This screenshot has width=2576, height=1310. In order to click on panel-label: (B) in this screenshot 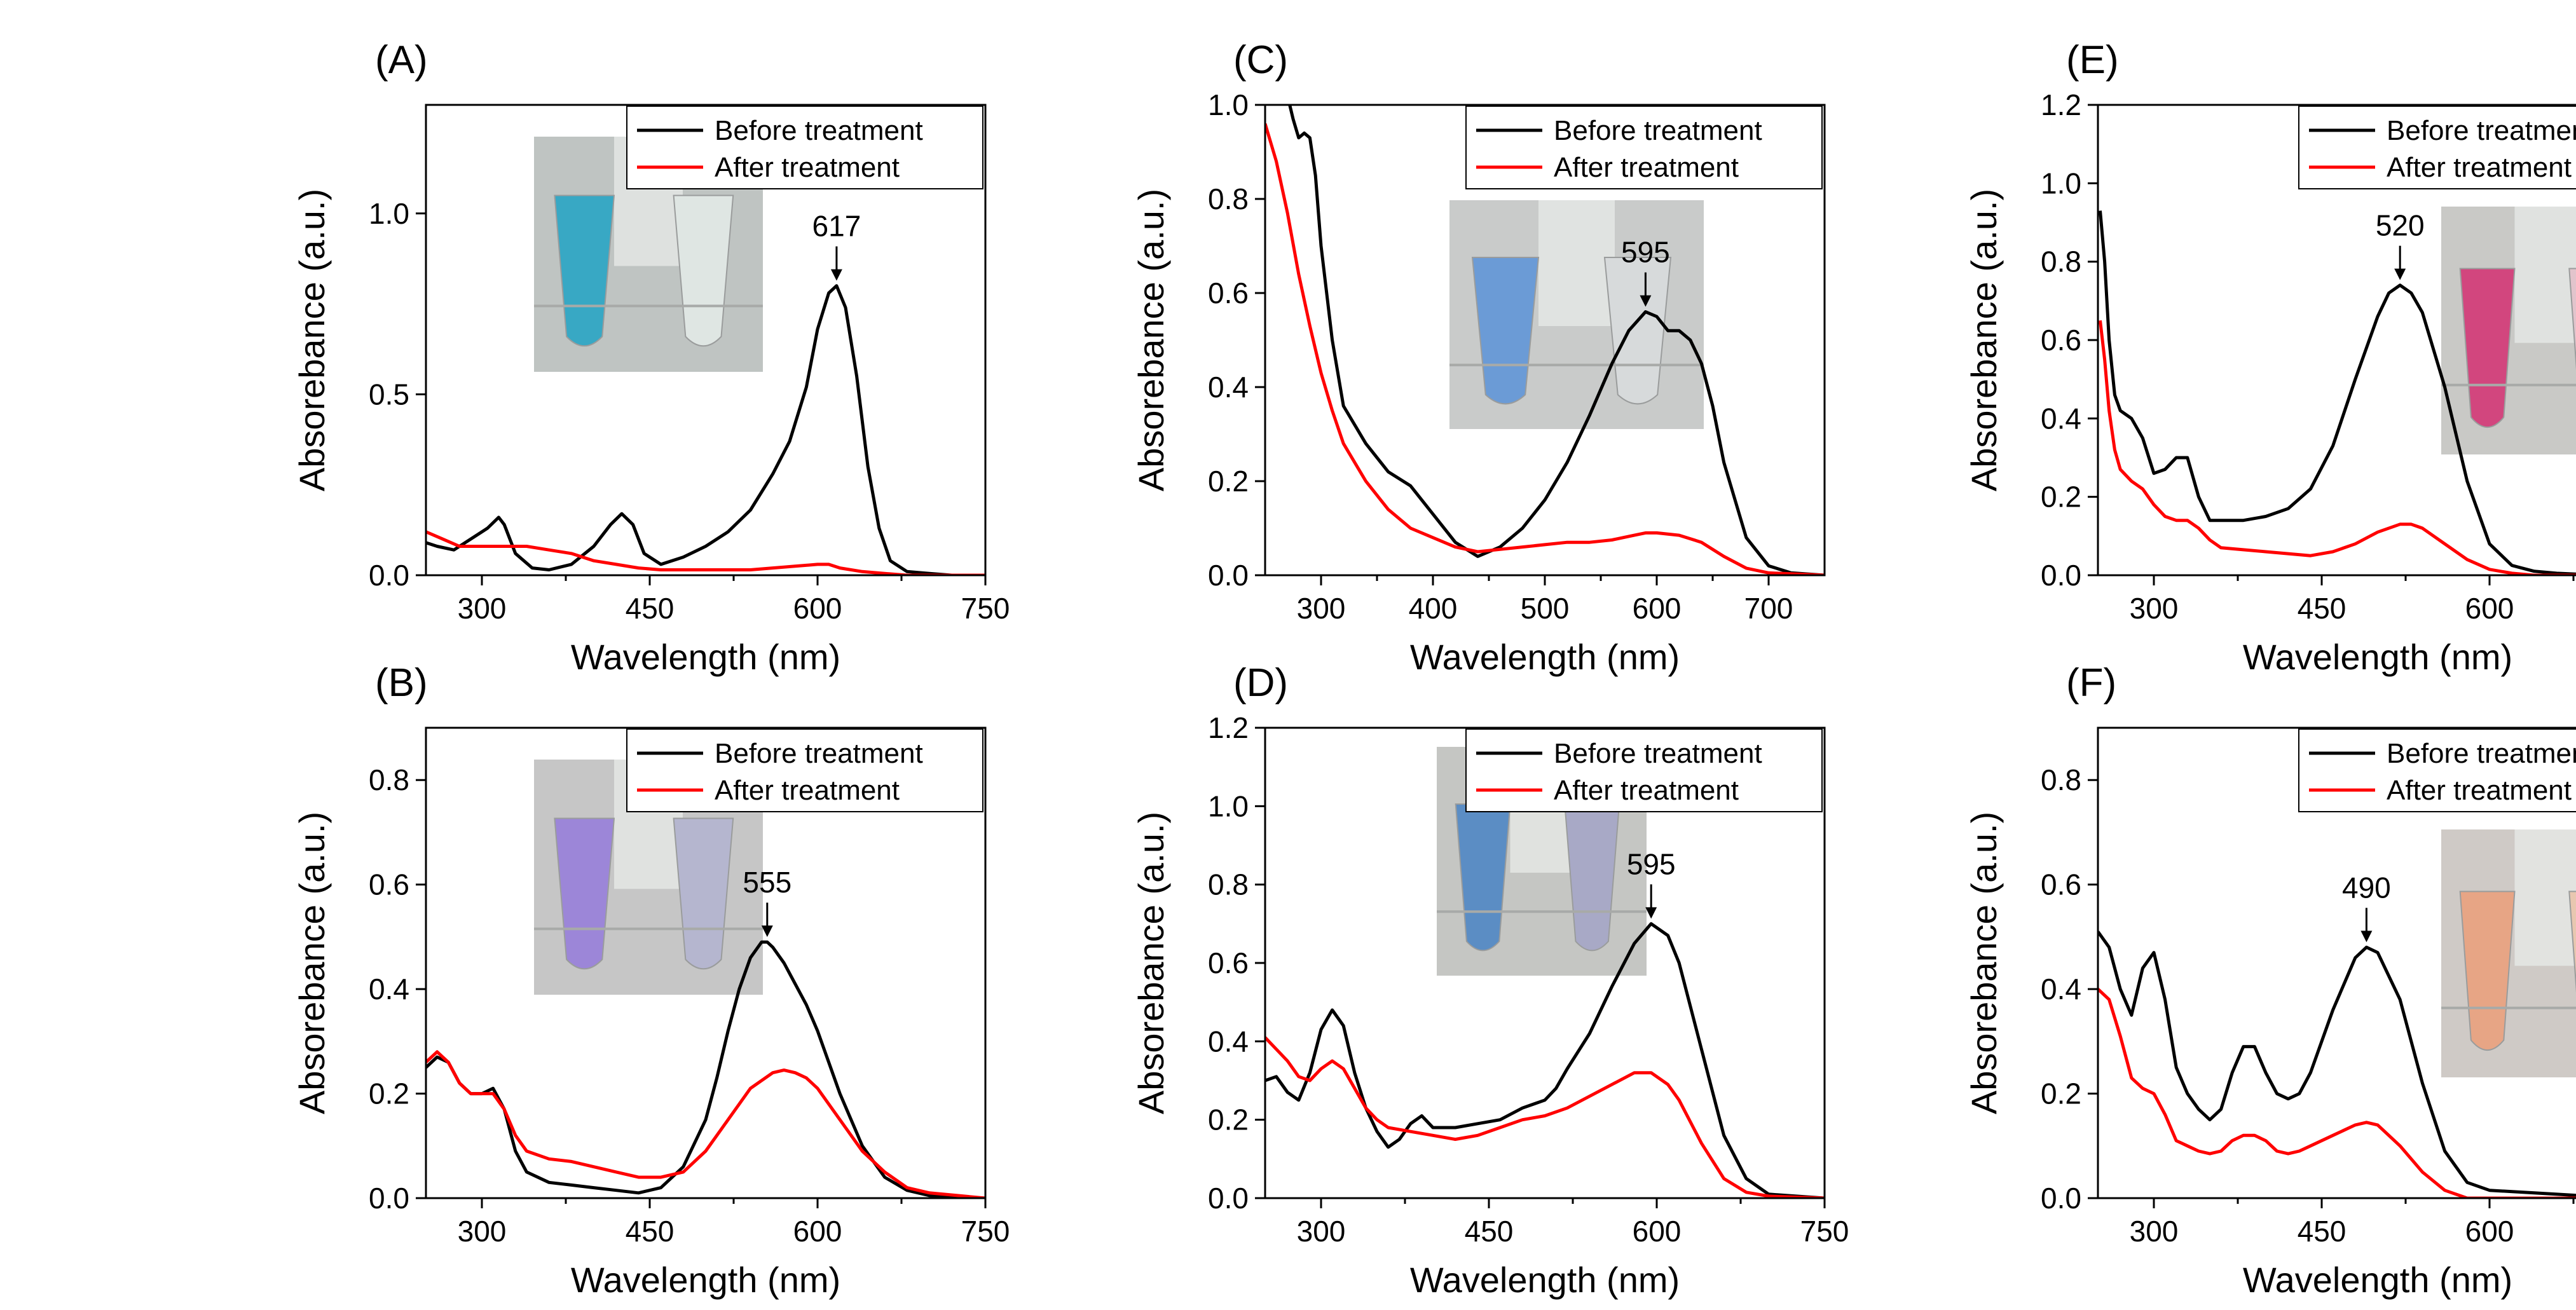, I will do `click(401, 683)`.